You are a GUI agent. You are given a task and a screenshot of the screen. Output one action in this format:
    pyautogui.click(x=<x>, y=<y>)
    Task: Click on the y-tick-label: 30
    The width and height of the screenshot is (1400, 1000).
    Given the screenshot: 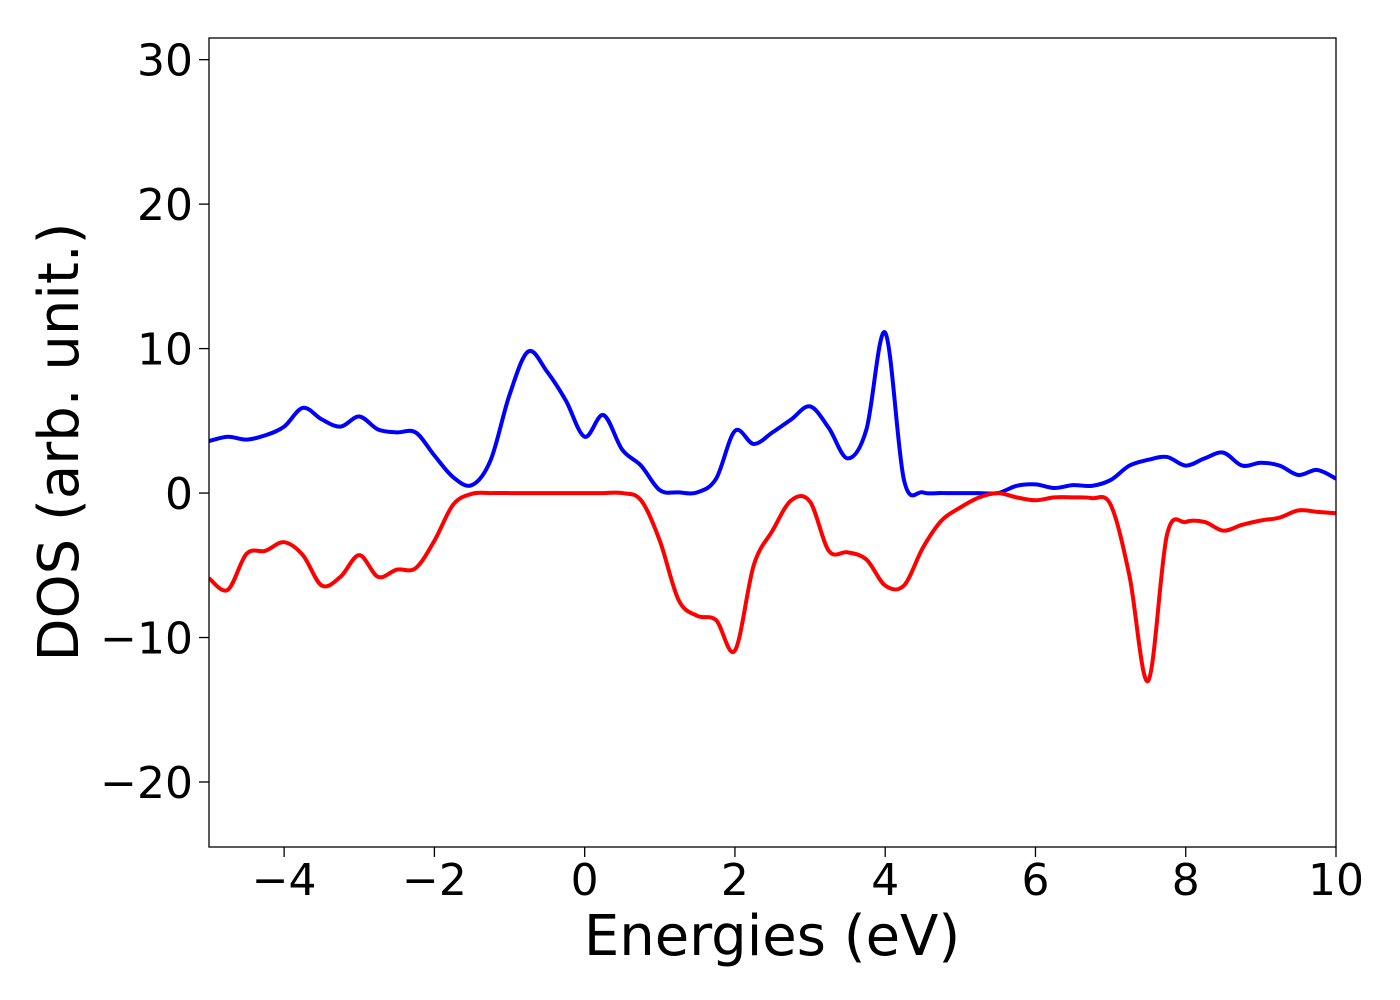 What is the action you would take?
    pyautogui.click(x=165, y=61)
    